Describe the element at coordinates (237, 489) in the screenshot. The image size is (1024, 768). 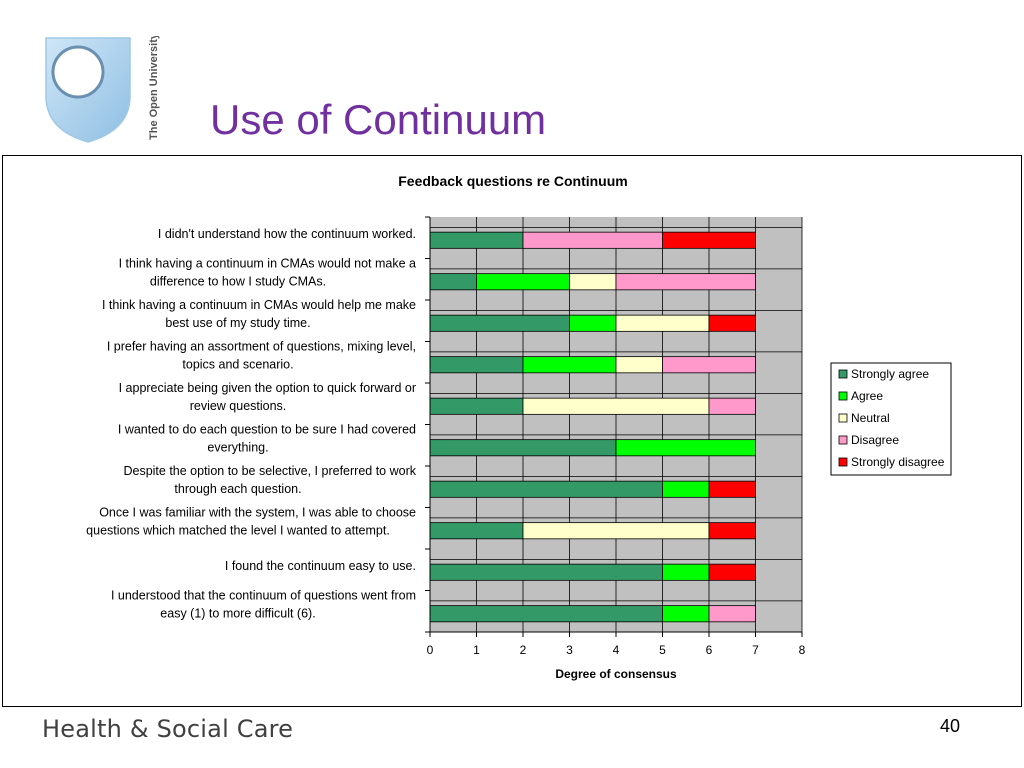
I see `category-label: through each question.` at that location.